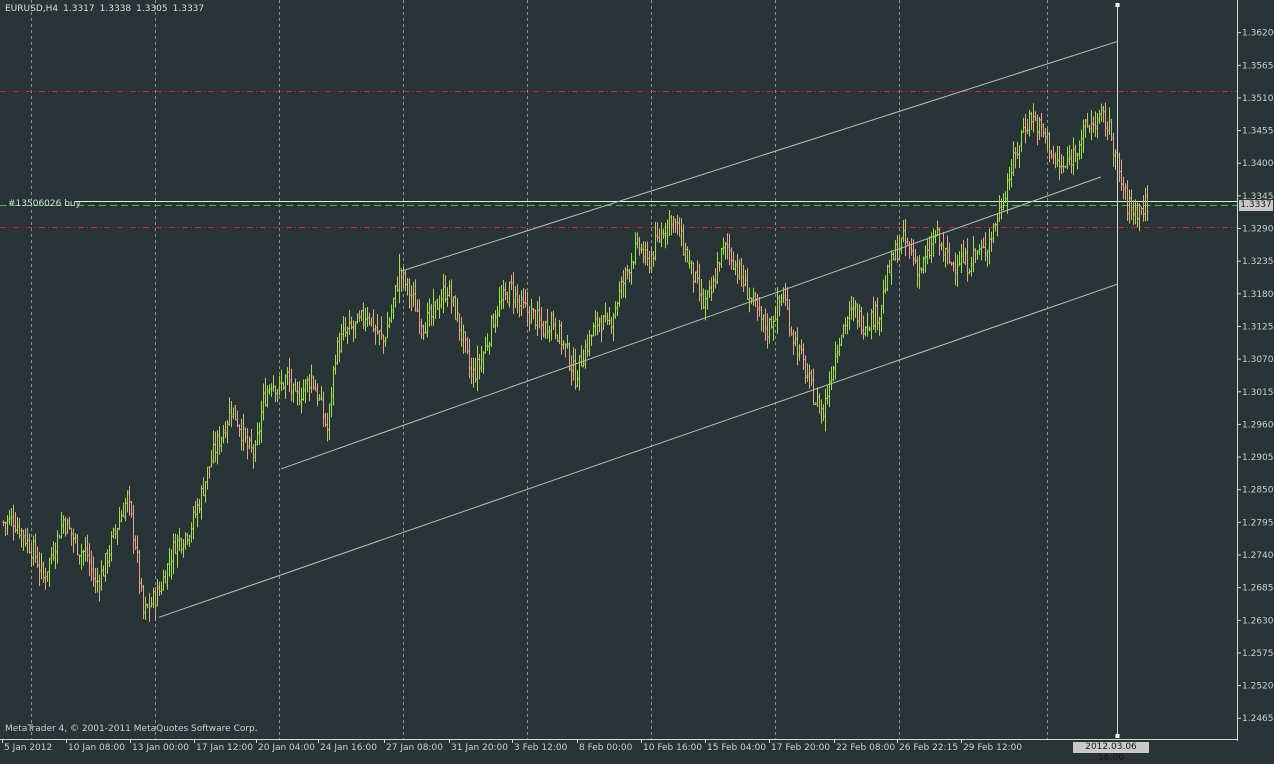 This screenshot has height=764, width=1274. Describe the element at coordinates (1258, 523) in the screenshot. I see `price-tick-label: 1.2795` at that location.